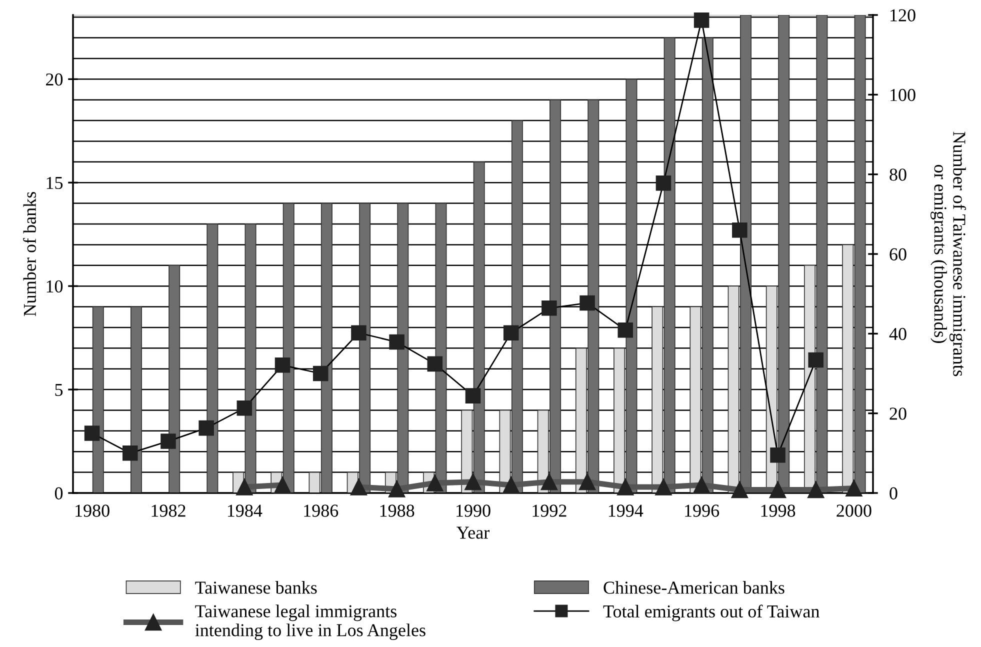 This screenshot has width=981, height=647. I want to click on x-tick-label: 1990, so click(473, 510).